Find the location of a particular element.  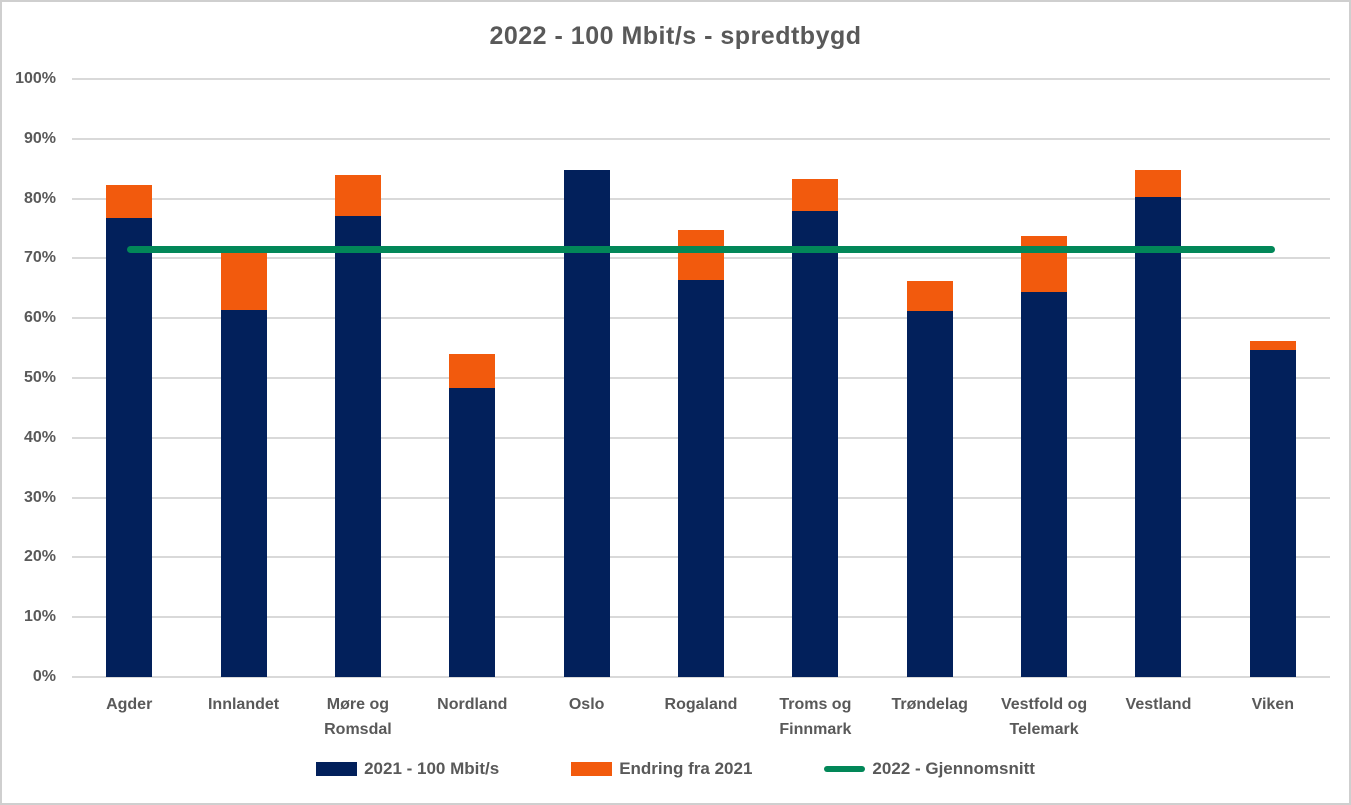

legend-item: 2021 - 100 Mbit/s is located at coordinates (407, 769).